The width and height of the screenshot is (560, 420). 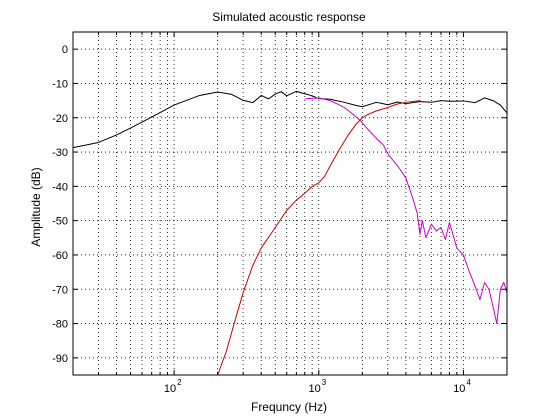 I want to click on x-tick-label: 10², so click(x=173, y=386).